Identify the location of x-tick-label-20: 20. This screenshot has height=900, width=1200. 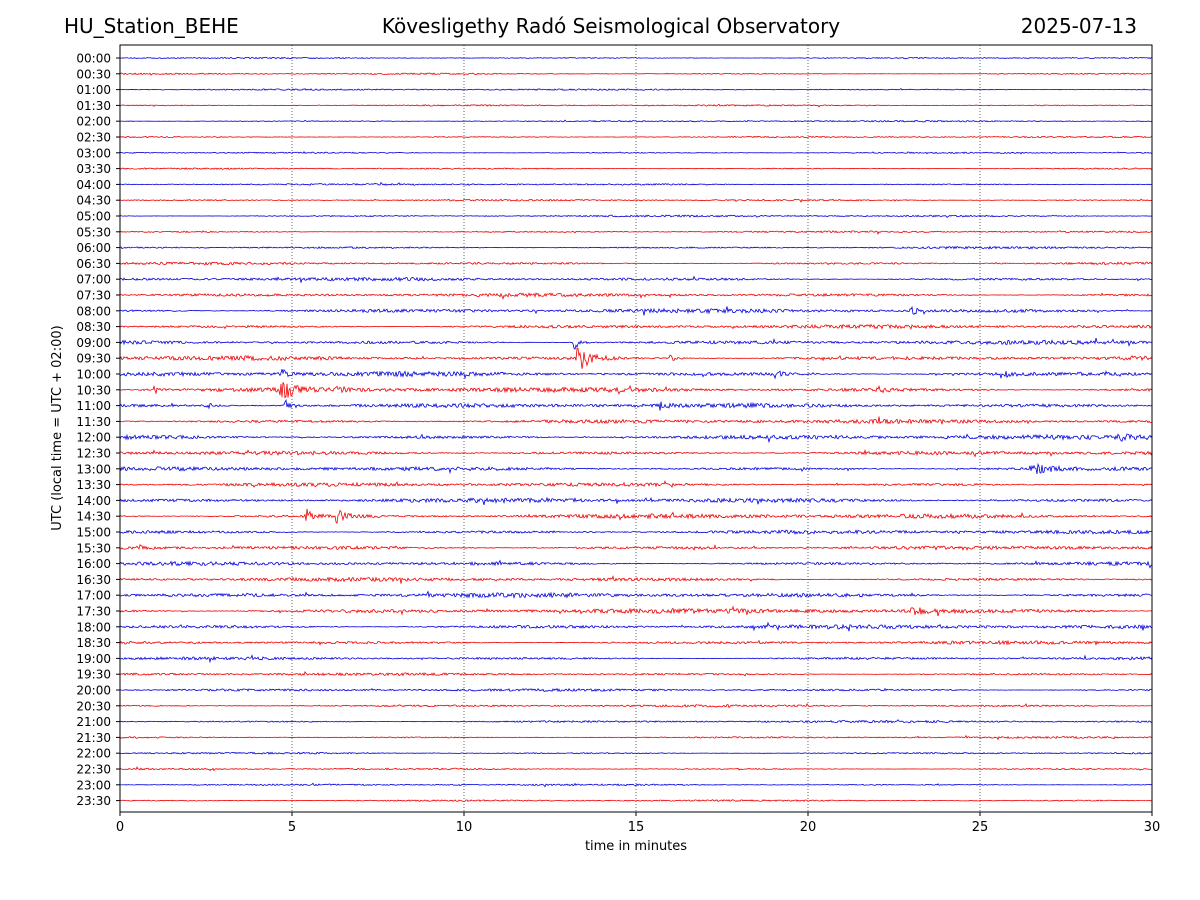
(808, 827).